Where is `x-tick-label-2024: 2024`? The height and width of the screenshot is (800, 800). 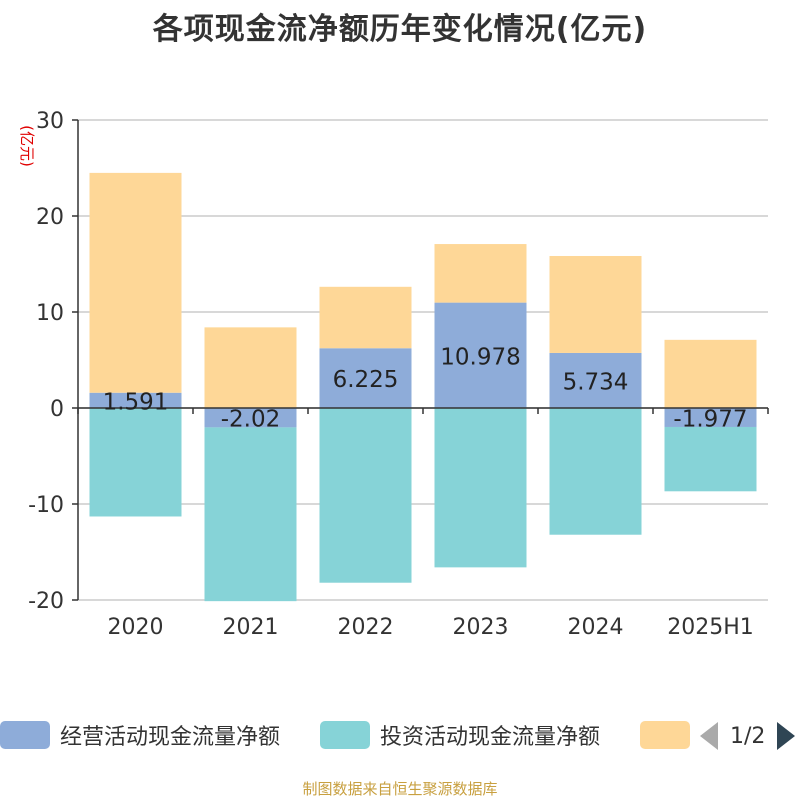
x-tick-label-2024: 2024 is located at coordinates (596, 627).